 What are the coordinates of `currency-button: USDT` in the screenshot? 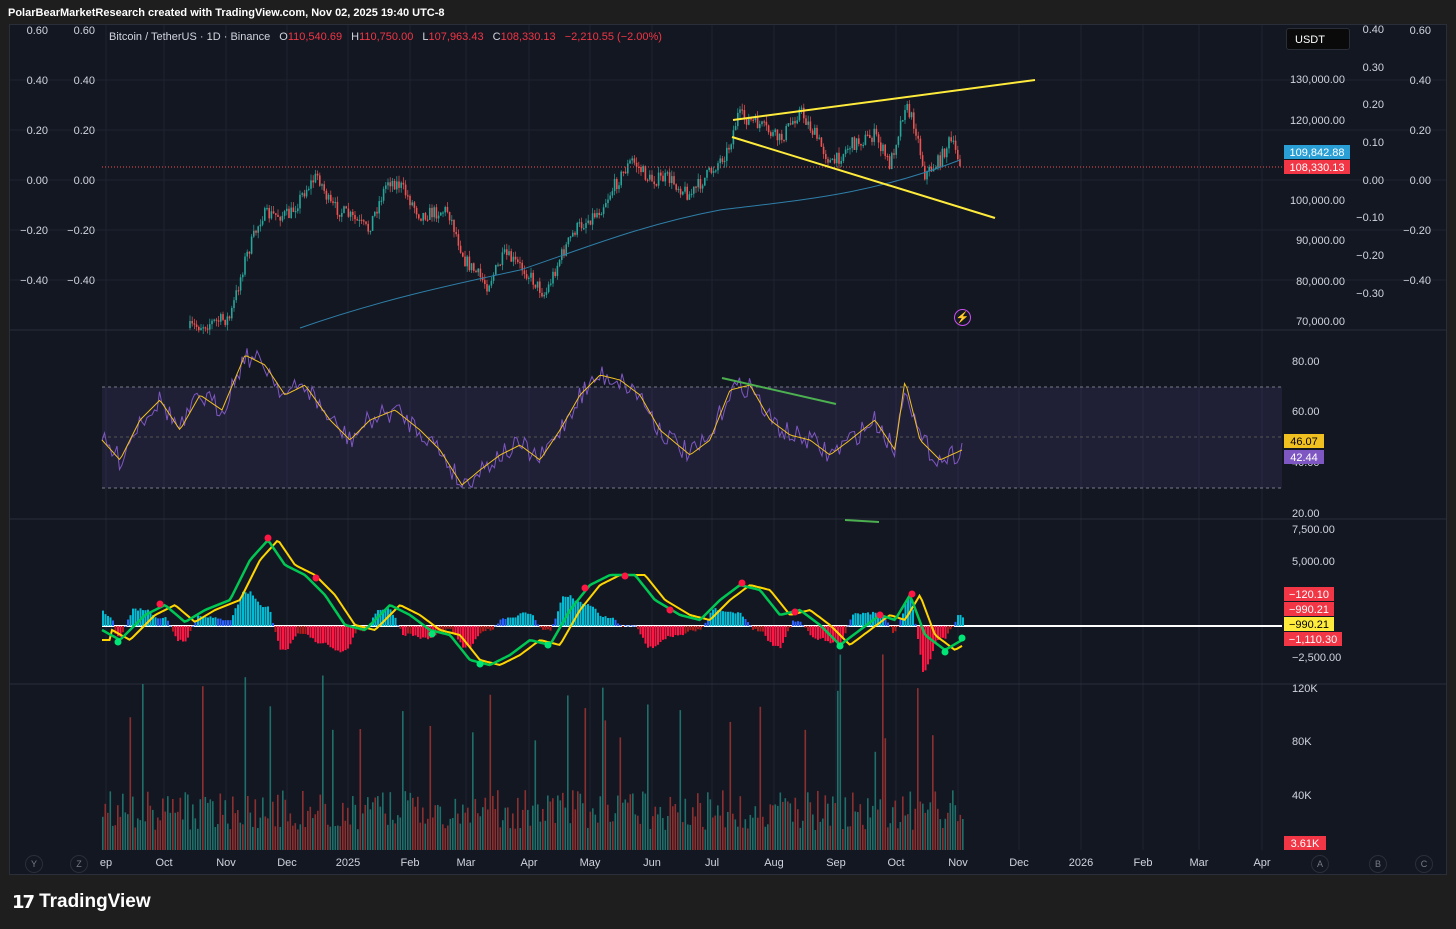 It's located at (1318, 39).